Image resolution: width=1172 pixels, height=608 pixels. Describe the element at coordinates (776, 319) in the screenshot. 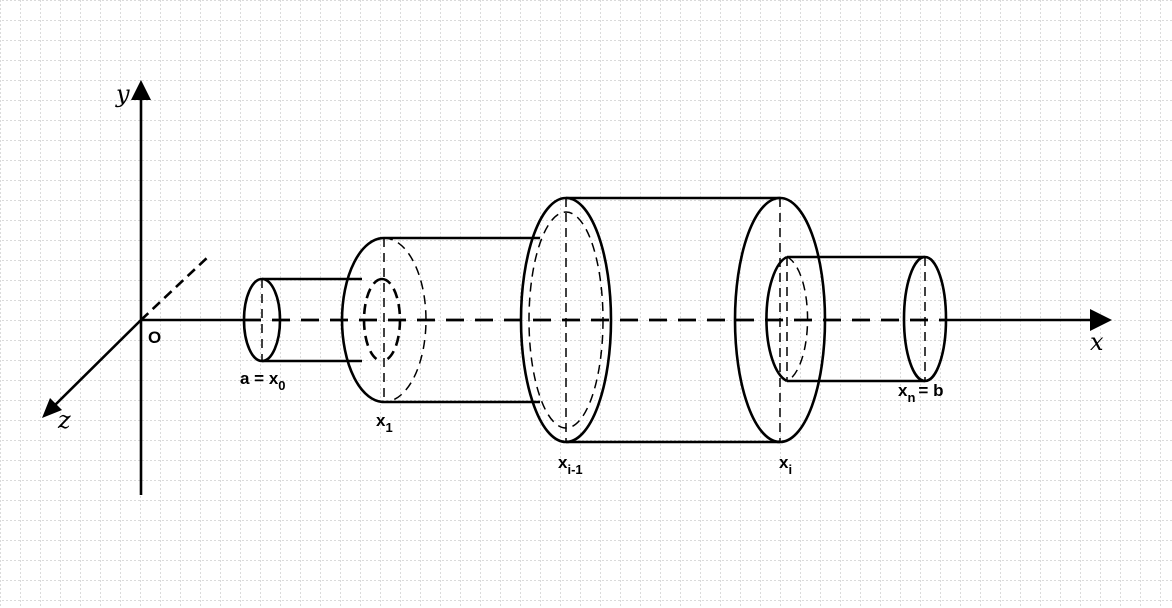

I see `disk-n-left-face-front` at that location.